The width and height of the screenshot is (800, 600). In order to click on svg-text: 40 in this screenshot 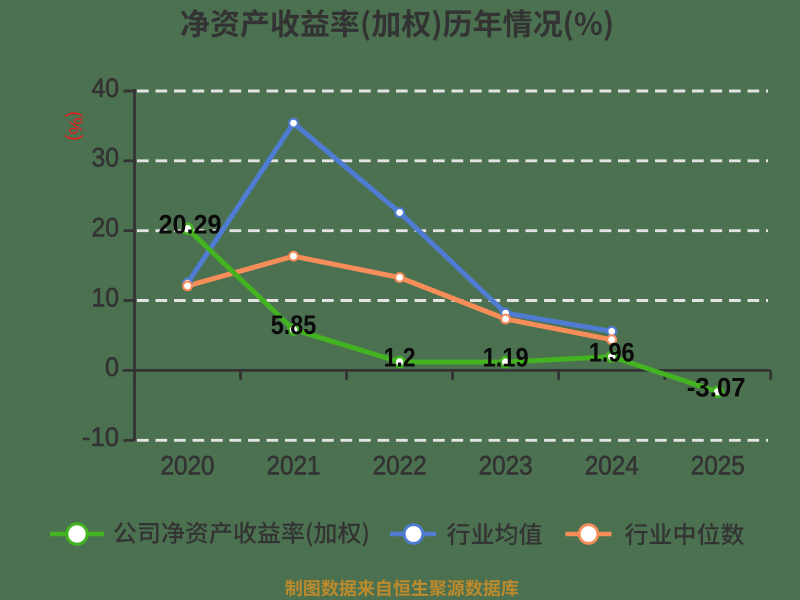, I will do `click(106, 88)`.